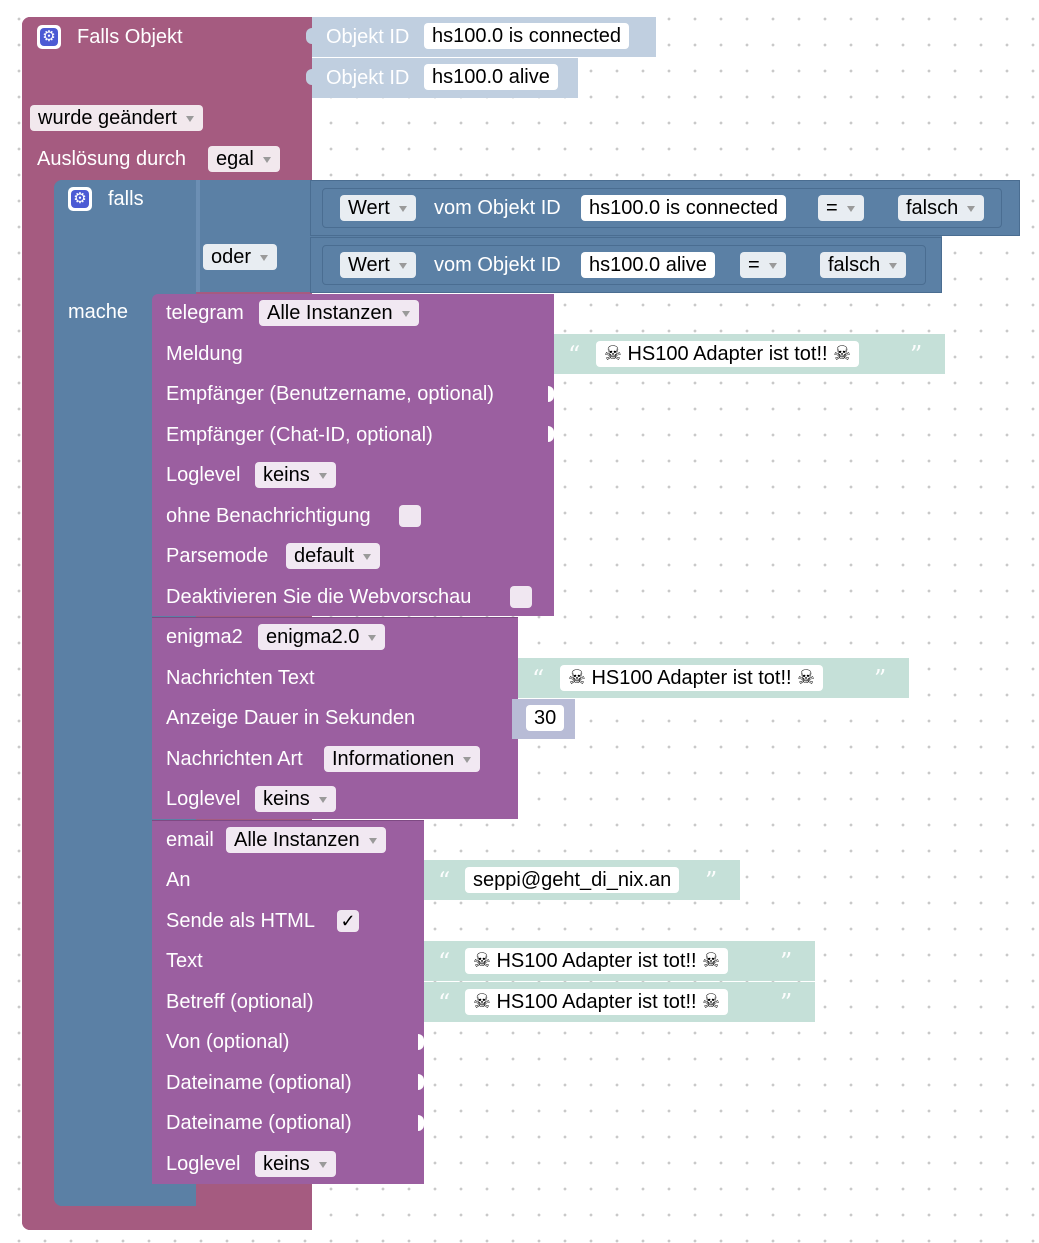 The height and width of the screenshot is (1243, 1039). Describe the element at coordinates (648, 265) in the screenshot. I see `object-id-field-cond-2: hs100.0 alive` at that location.